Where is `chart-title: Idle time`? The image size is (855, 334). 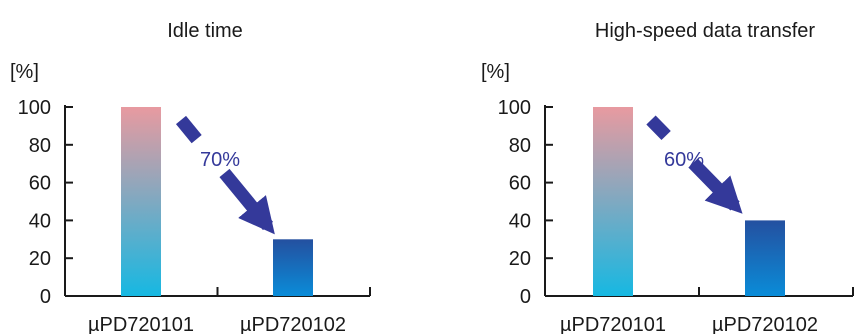
chart-title: Idle time is located at coordinates (205, 31).